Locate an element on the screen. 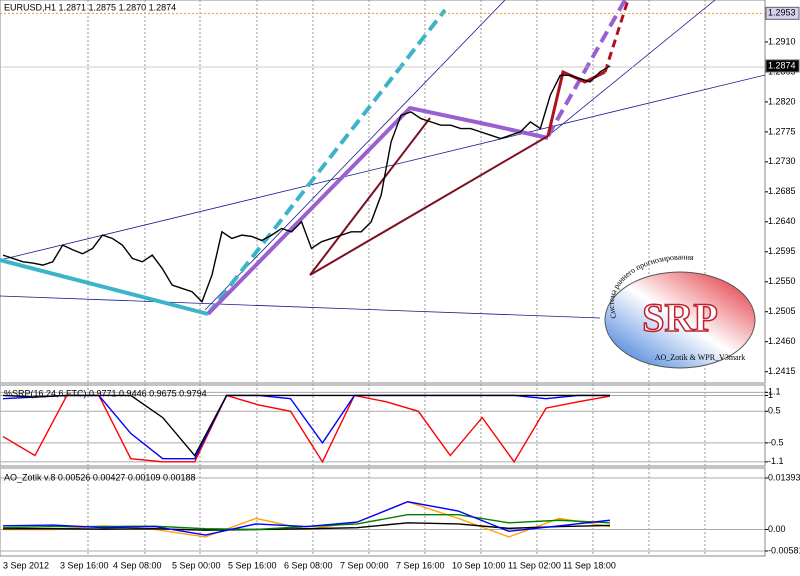  x-tick-label: 6 Sep 08:00 is located at coordinates (308, 565).